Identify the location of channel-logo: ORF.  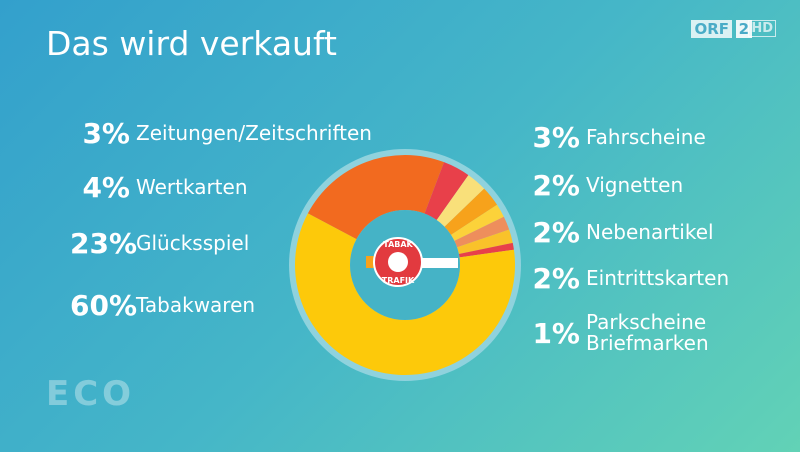
(711, 29).